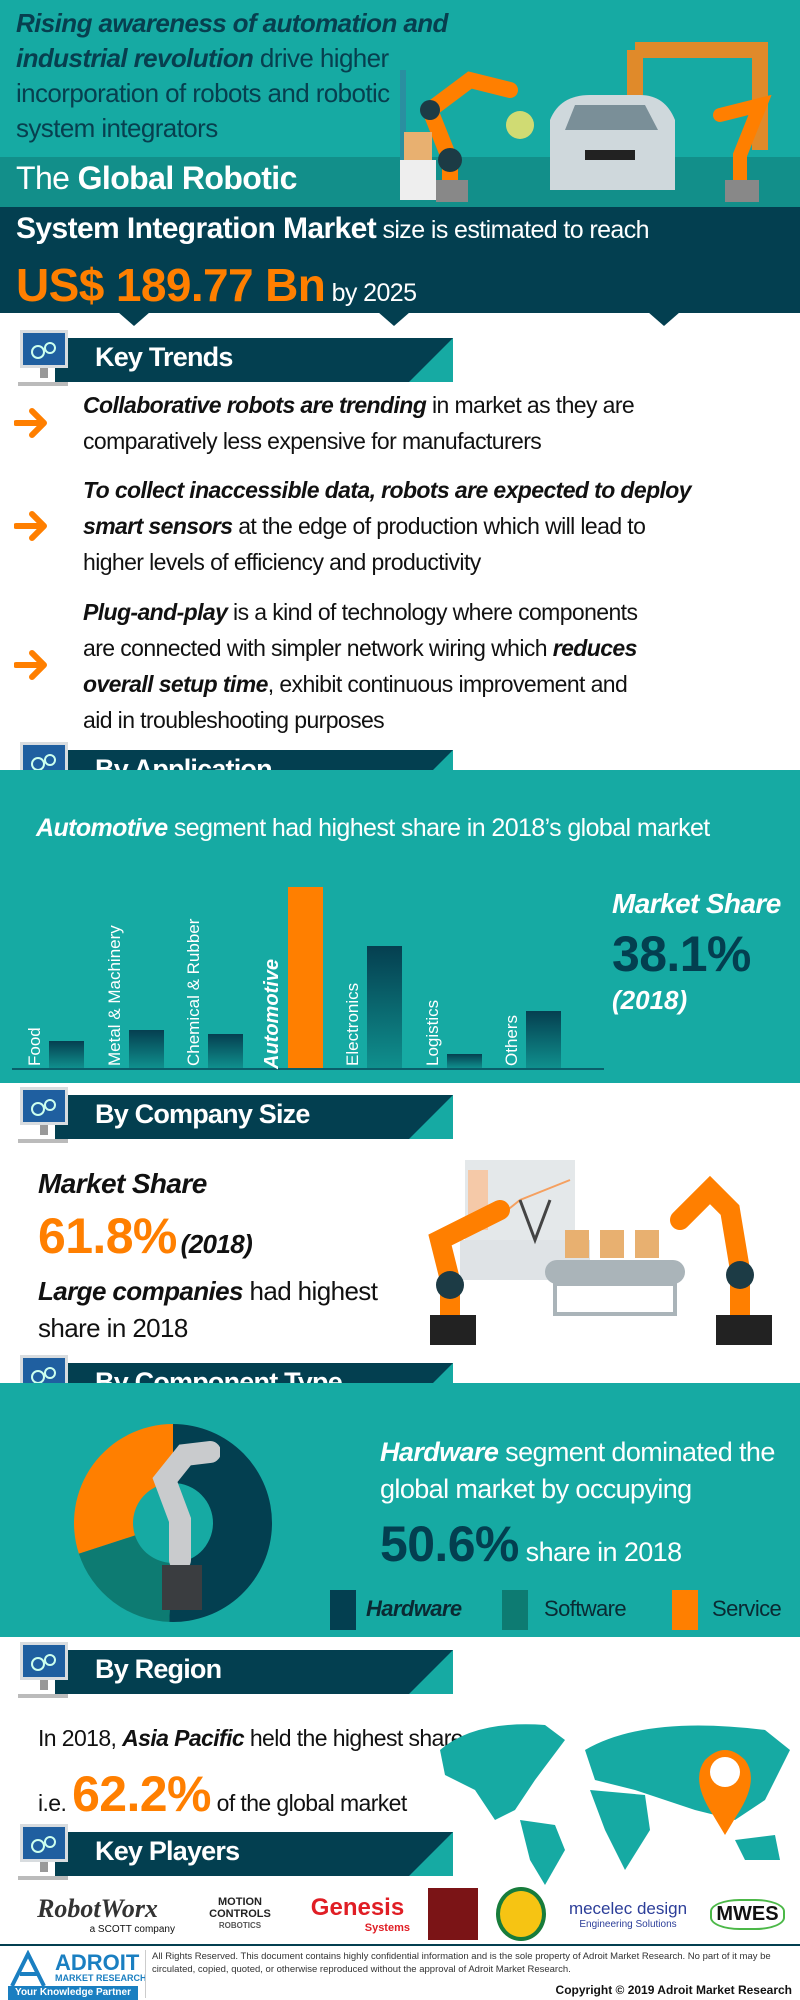 Image resolution: width=800 pixels, height=2000 pixels. I want to click on application-share-year: (2018), so click(650, 1000).